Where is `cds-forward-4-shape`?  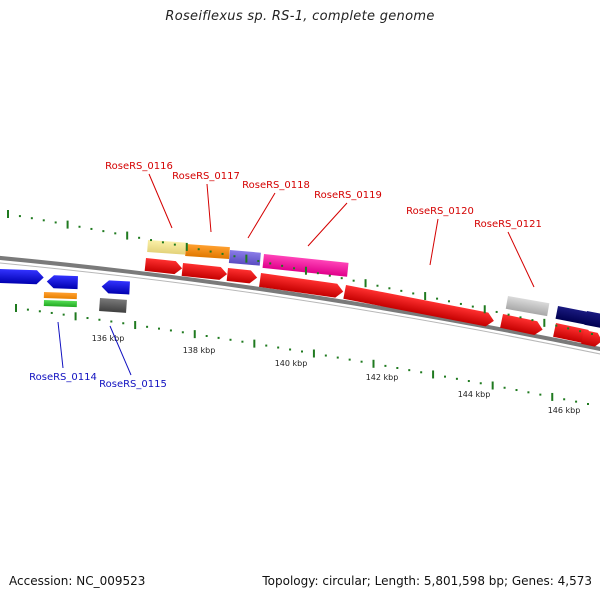
cds-forward-4-shape is located at coordinates (301, 285).